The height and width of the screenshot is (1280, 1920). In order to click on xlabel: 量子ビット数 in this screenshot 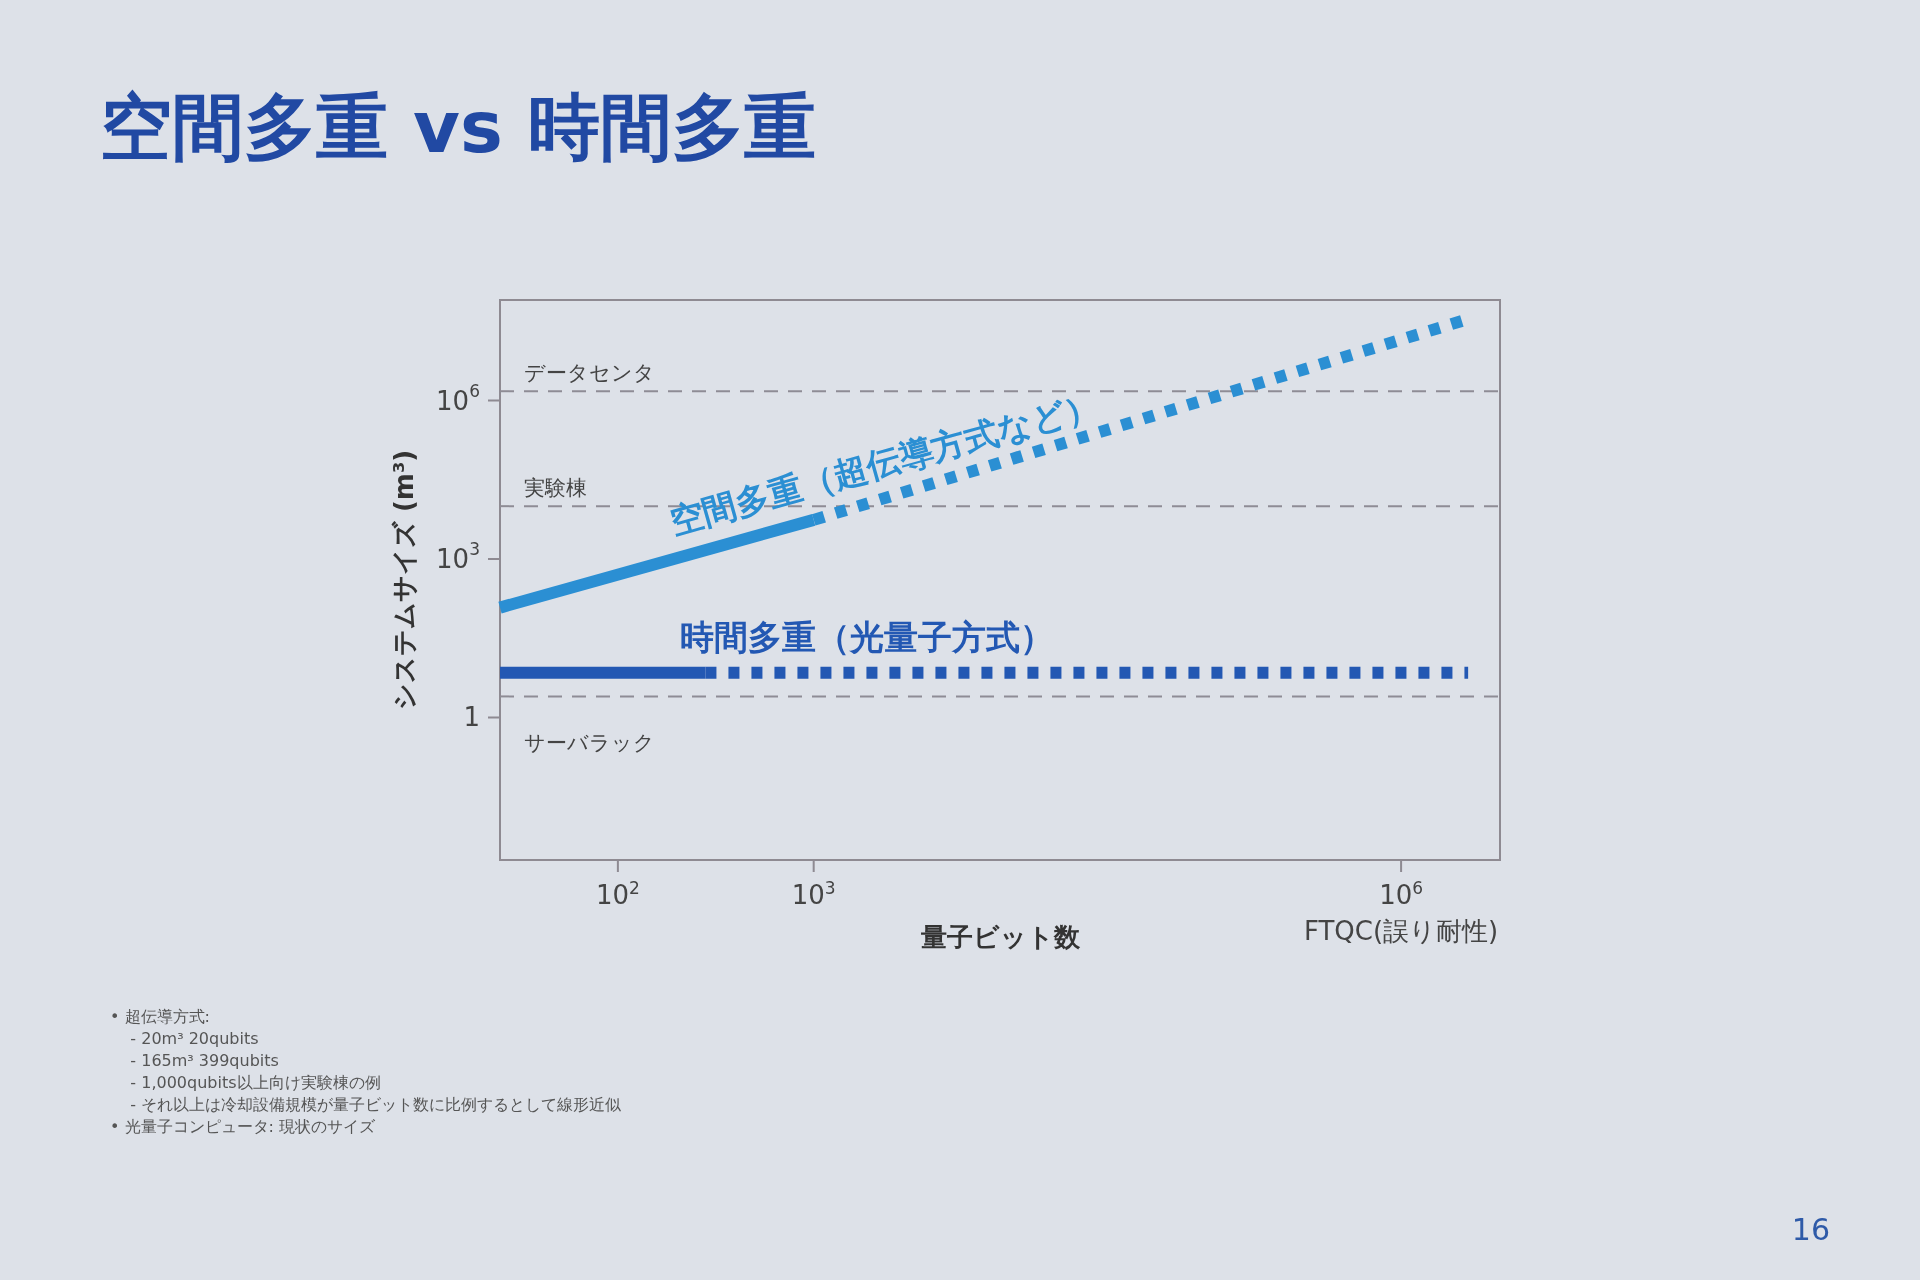, I will do `click(1000, 937)`.